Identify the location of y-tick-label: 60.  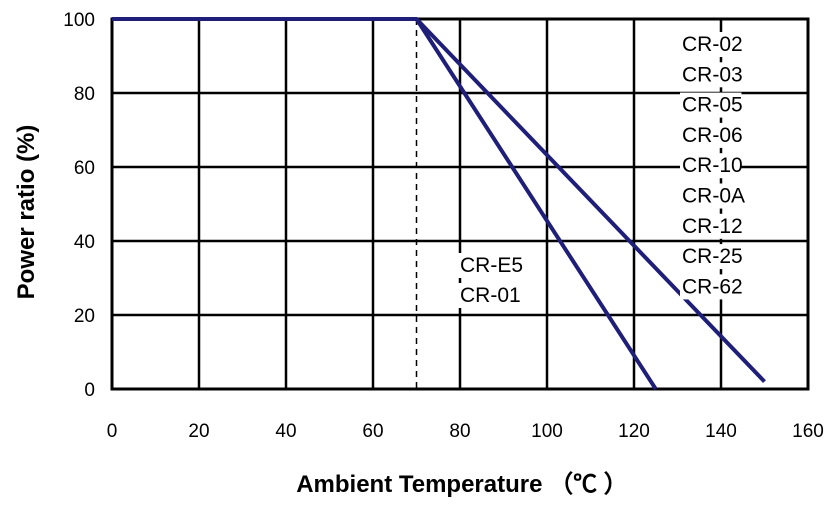
(84, 168).